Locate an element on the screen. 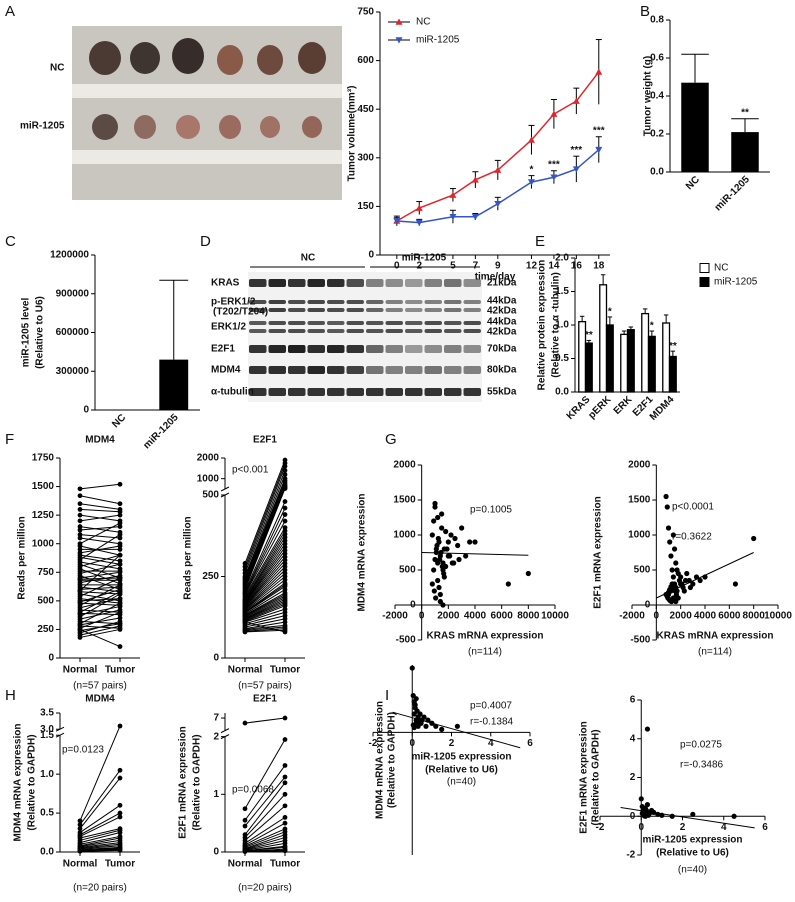 This screenshot has height=902, width=795. blot-size: 21kDa is located at coordinates (502, 283).